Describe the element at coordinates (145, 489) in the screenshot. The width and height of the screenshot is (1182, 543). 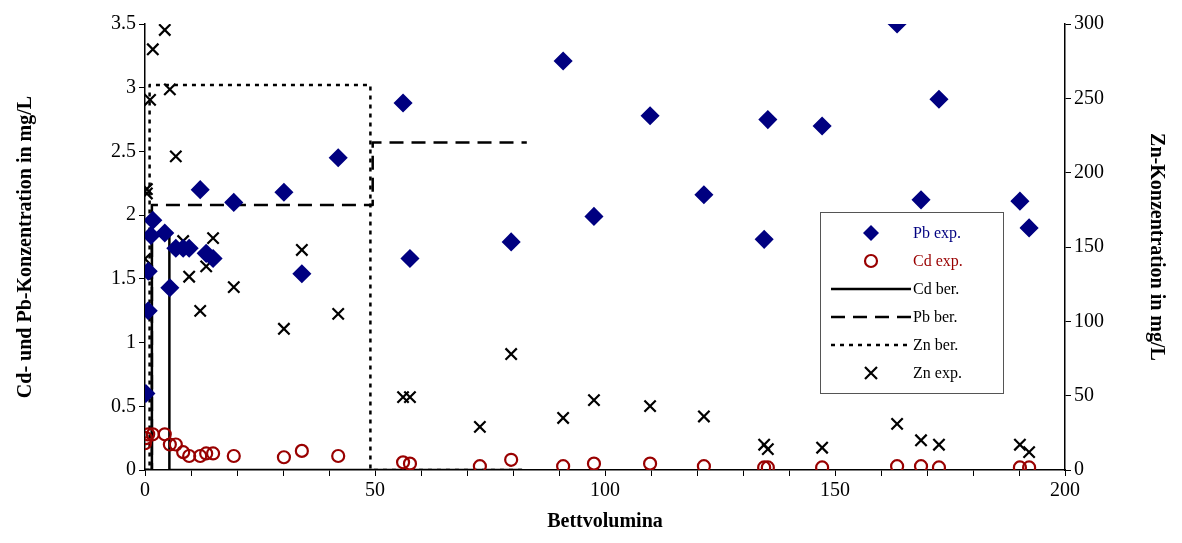
I see `x-tick-label: 0` at that location.